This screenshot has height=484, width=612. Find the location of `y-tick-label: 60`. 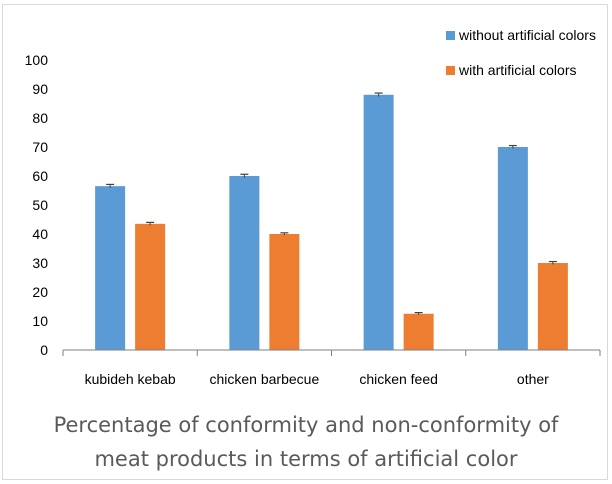

y-tick-label: 60 is located at coordinates (40, 176).